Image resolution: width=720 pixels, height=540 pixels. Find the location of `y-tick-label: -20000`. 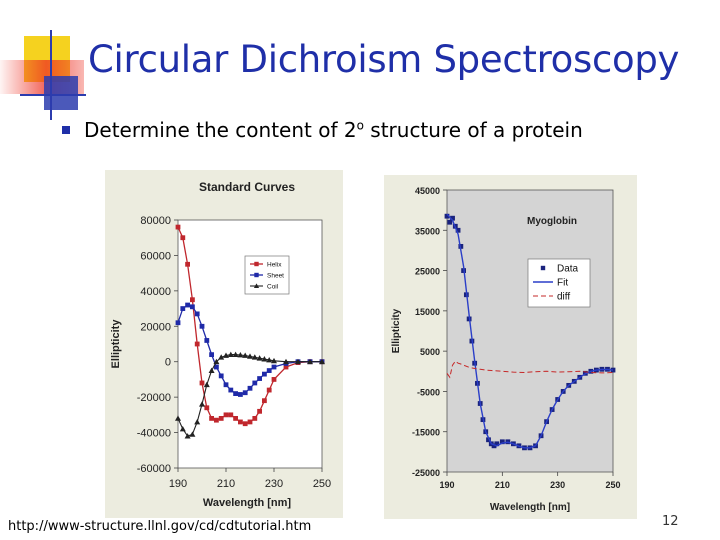

y-tick-label: -20000 is located at coordinates (154, 398).